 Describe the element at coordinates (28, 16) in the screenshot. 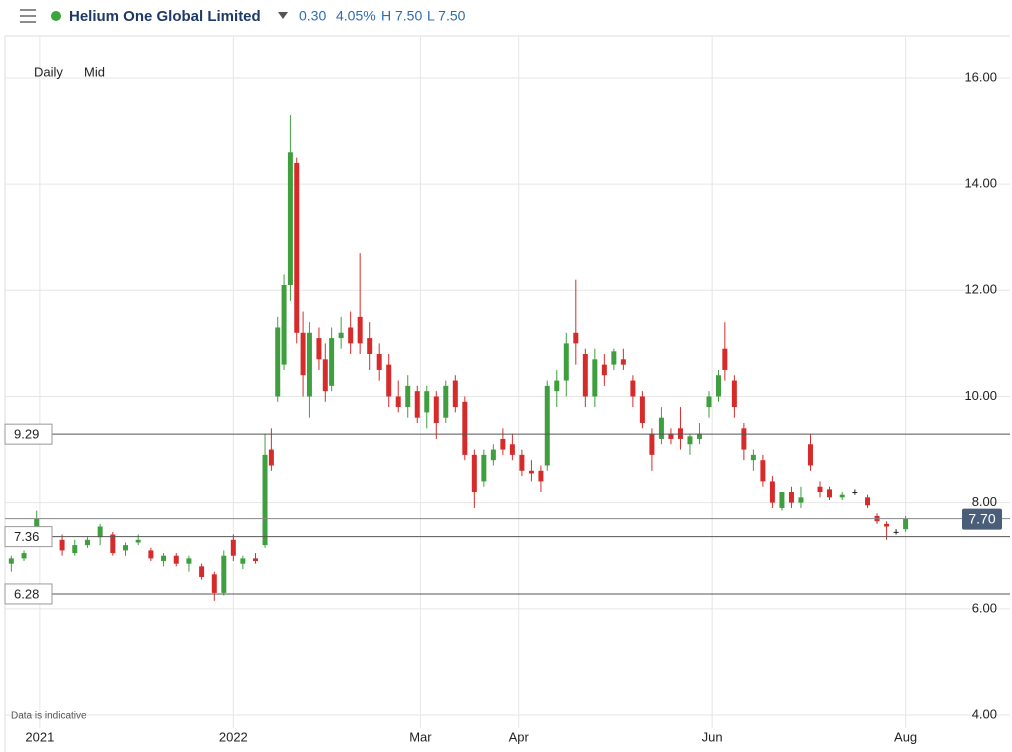

I see `menu-icon` at that location.